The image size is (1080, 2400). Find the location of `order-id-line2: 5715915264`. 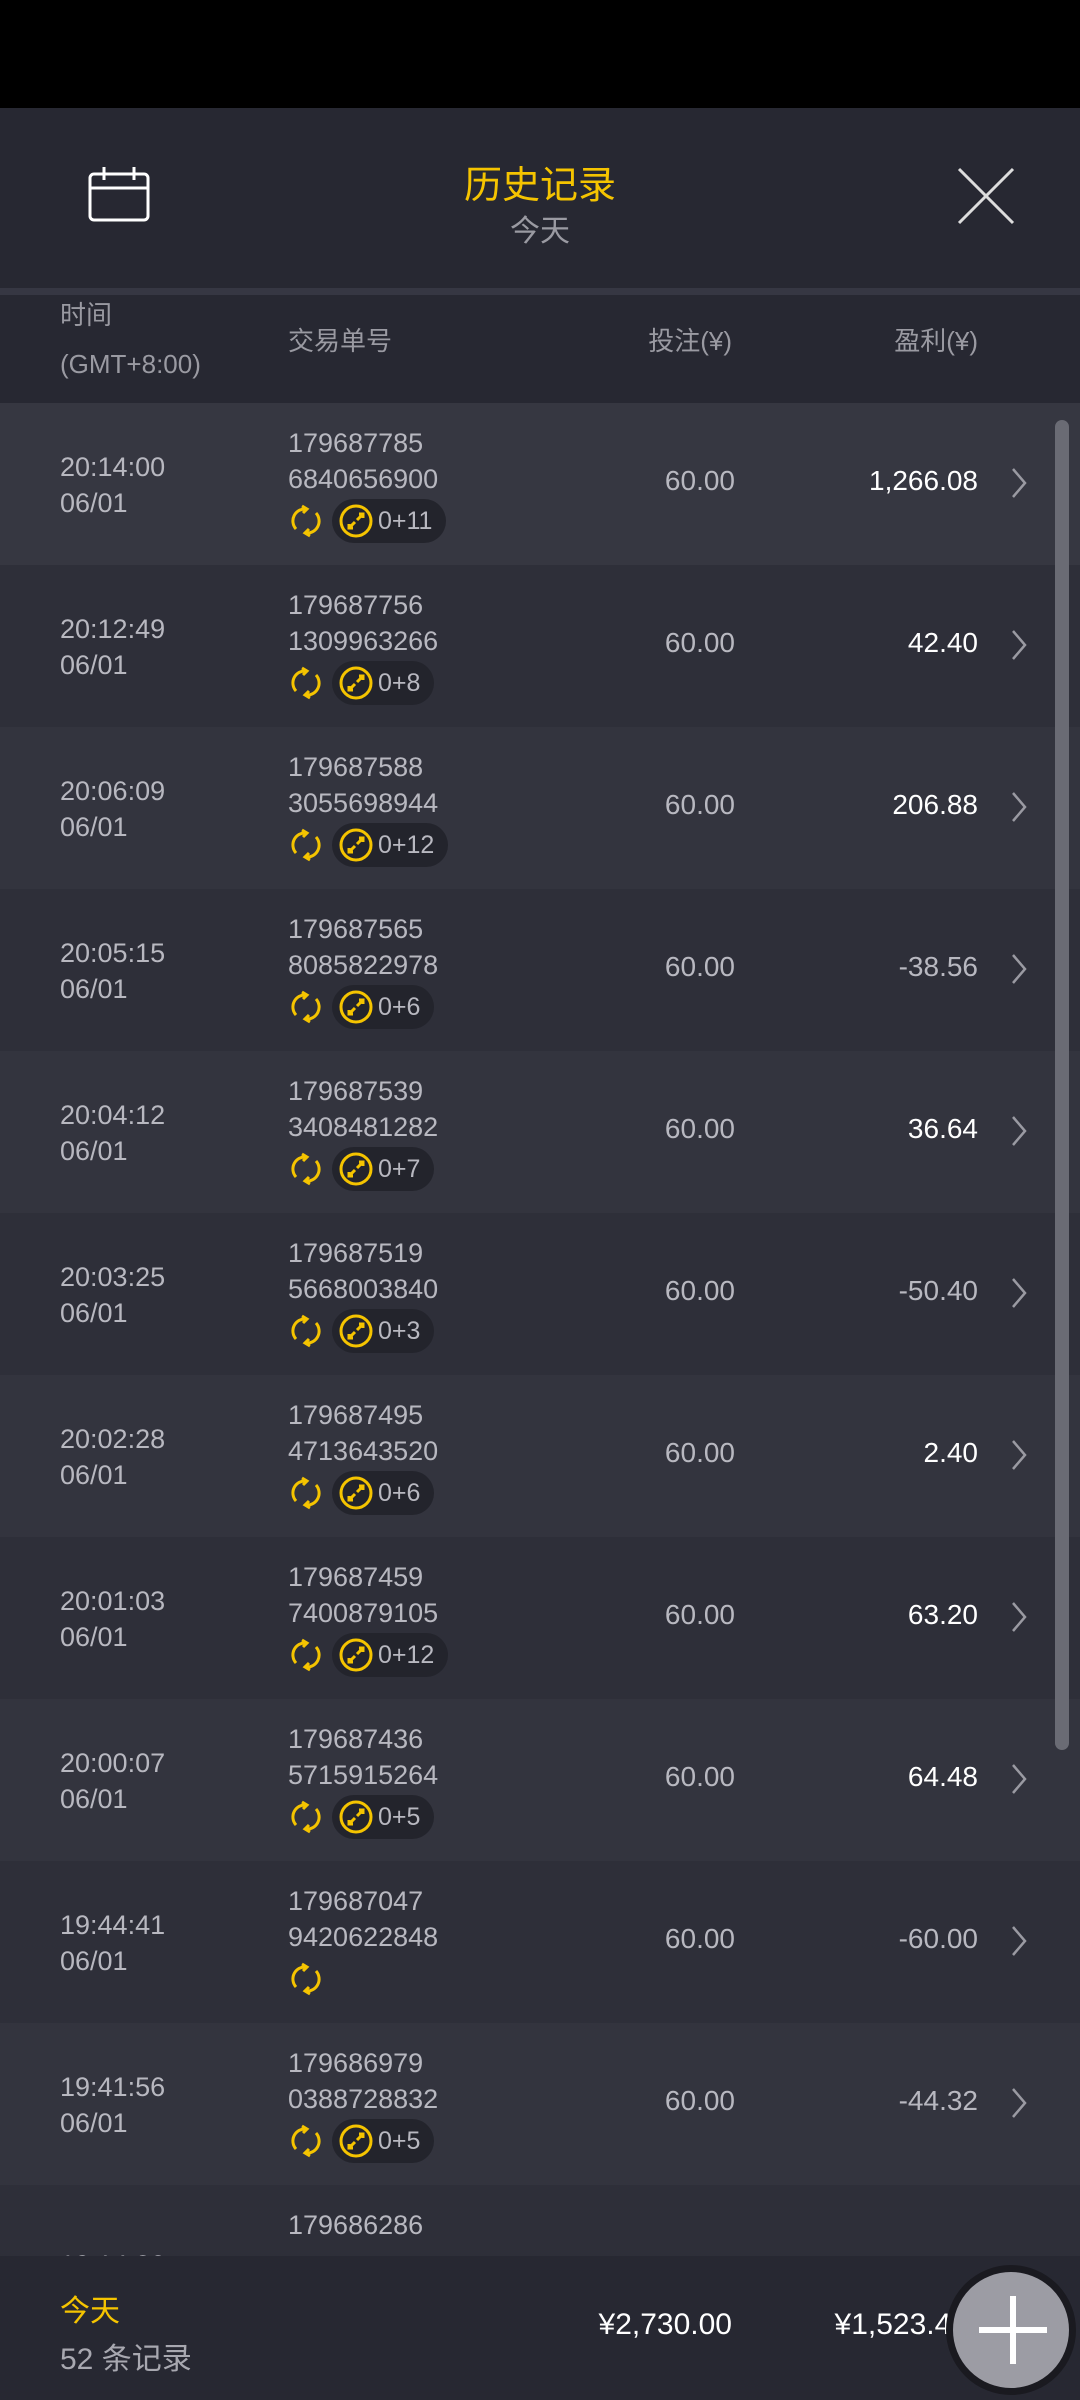

order-id-line2: 5715915264 is located at coordinates (363, 1775).